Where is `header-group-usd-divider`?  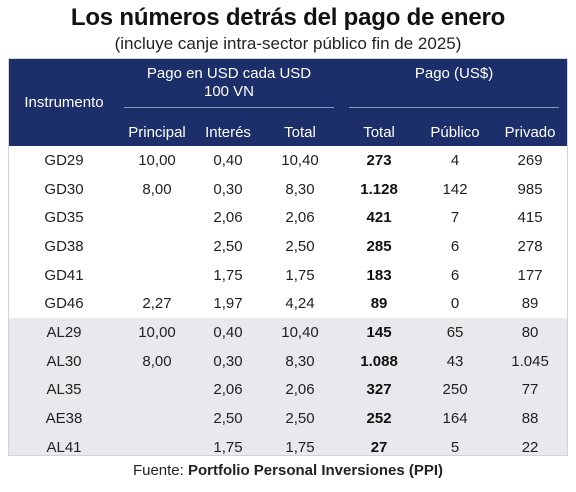
header-group-usd-divider is located at coordinates (229, 107).